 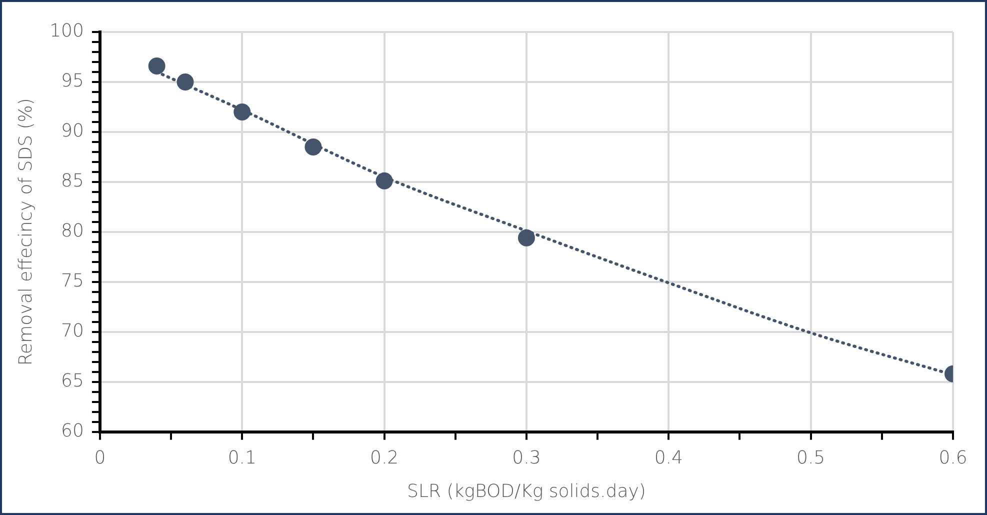 What do you see at coordinates (242, 457) in the screenshot?
I see `x-tick-label: 0.1` at bounding box center [242, 457].